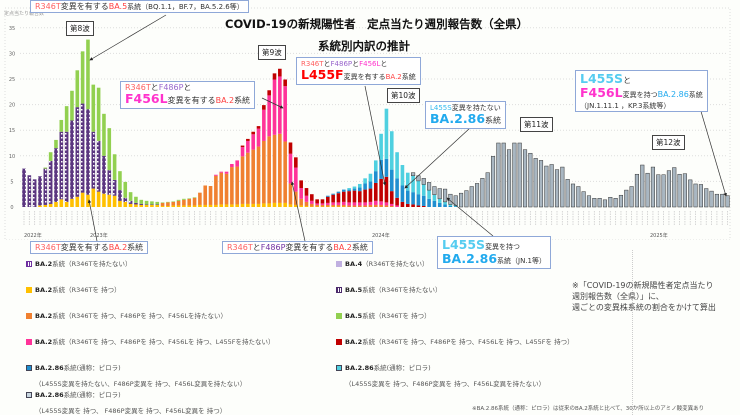 Image resolution: width=740 pixels, height=415 pixels. What do you see at coordinates (272, 52) in the screenshot?
I see `wave-label-9: 第9波` at bounding box center [272, 52].